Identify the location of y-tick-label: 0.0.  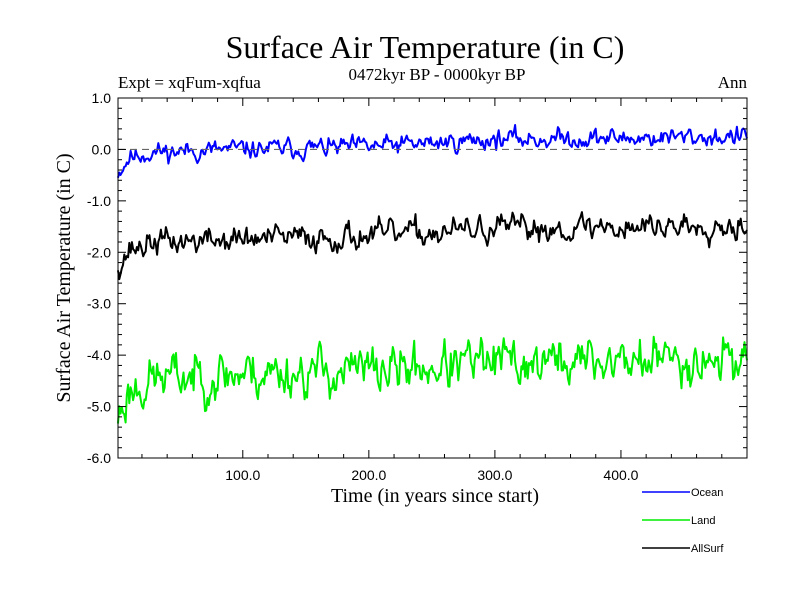
(102, 149).